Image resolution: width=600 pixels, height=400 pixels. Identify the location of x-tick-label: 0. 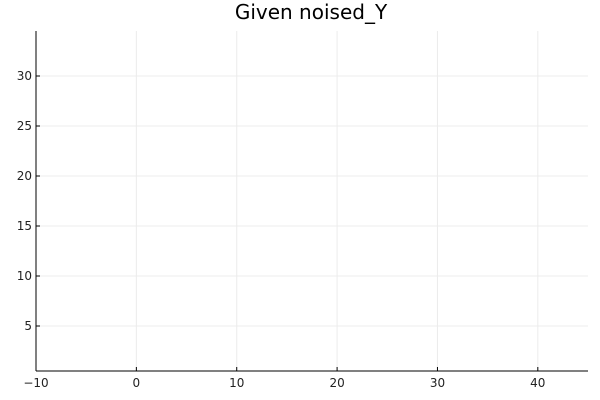
(137, 383).